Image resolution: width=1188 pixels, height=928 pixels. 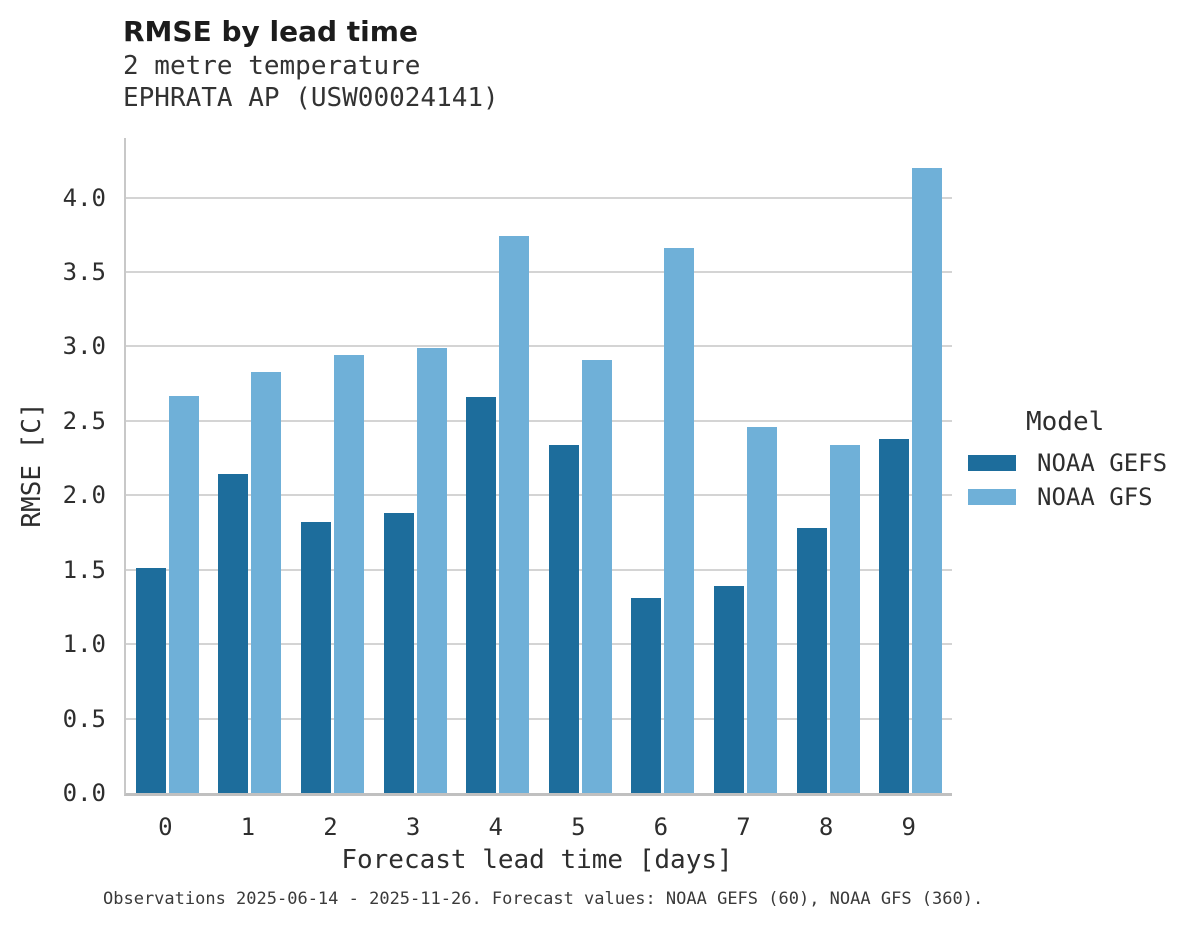 What do you see at coordinates (661, 827) in the screenshot?
I see `x-tick-label: 6` at bounding box center [661, 827].